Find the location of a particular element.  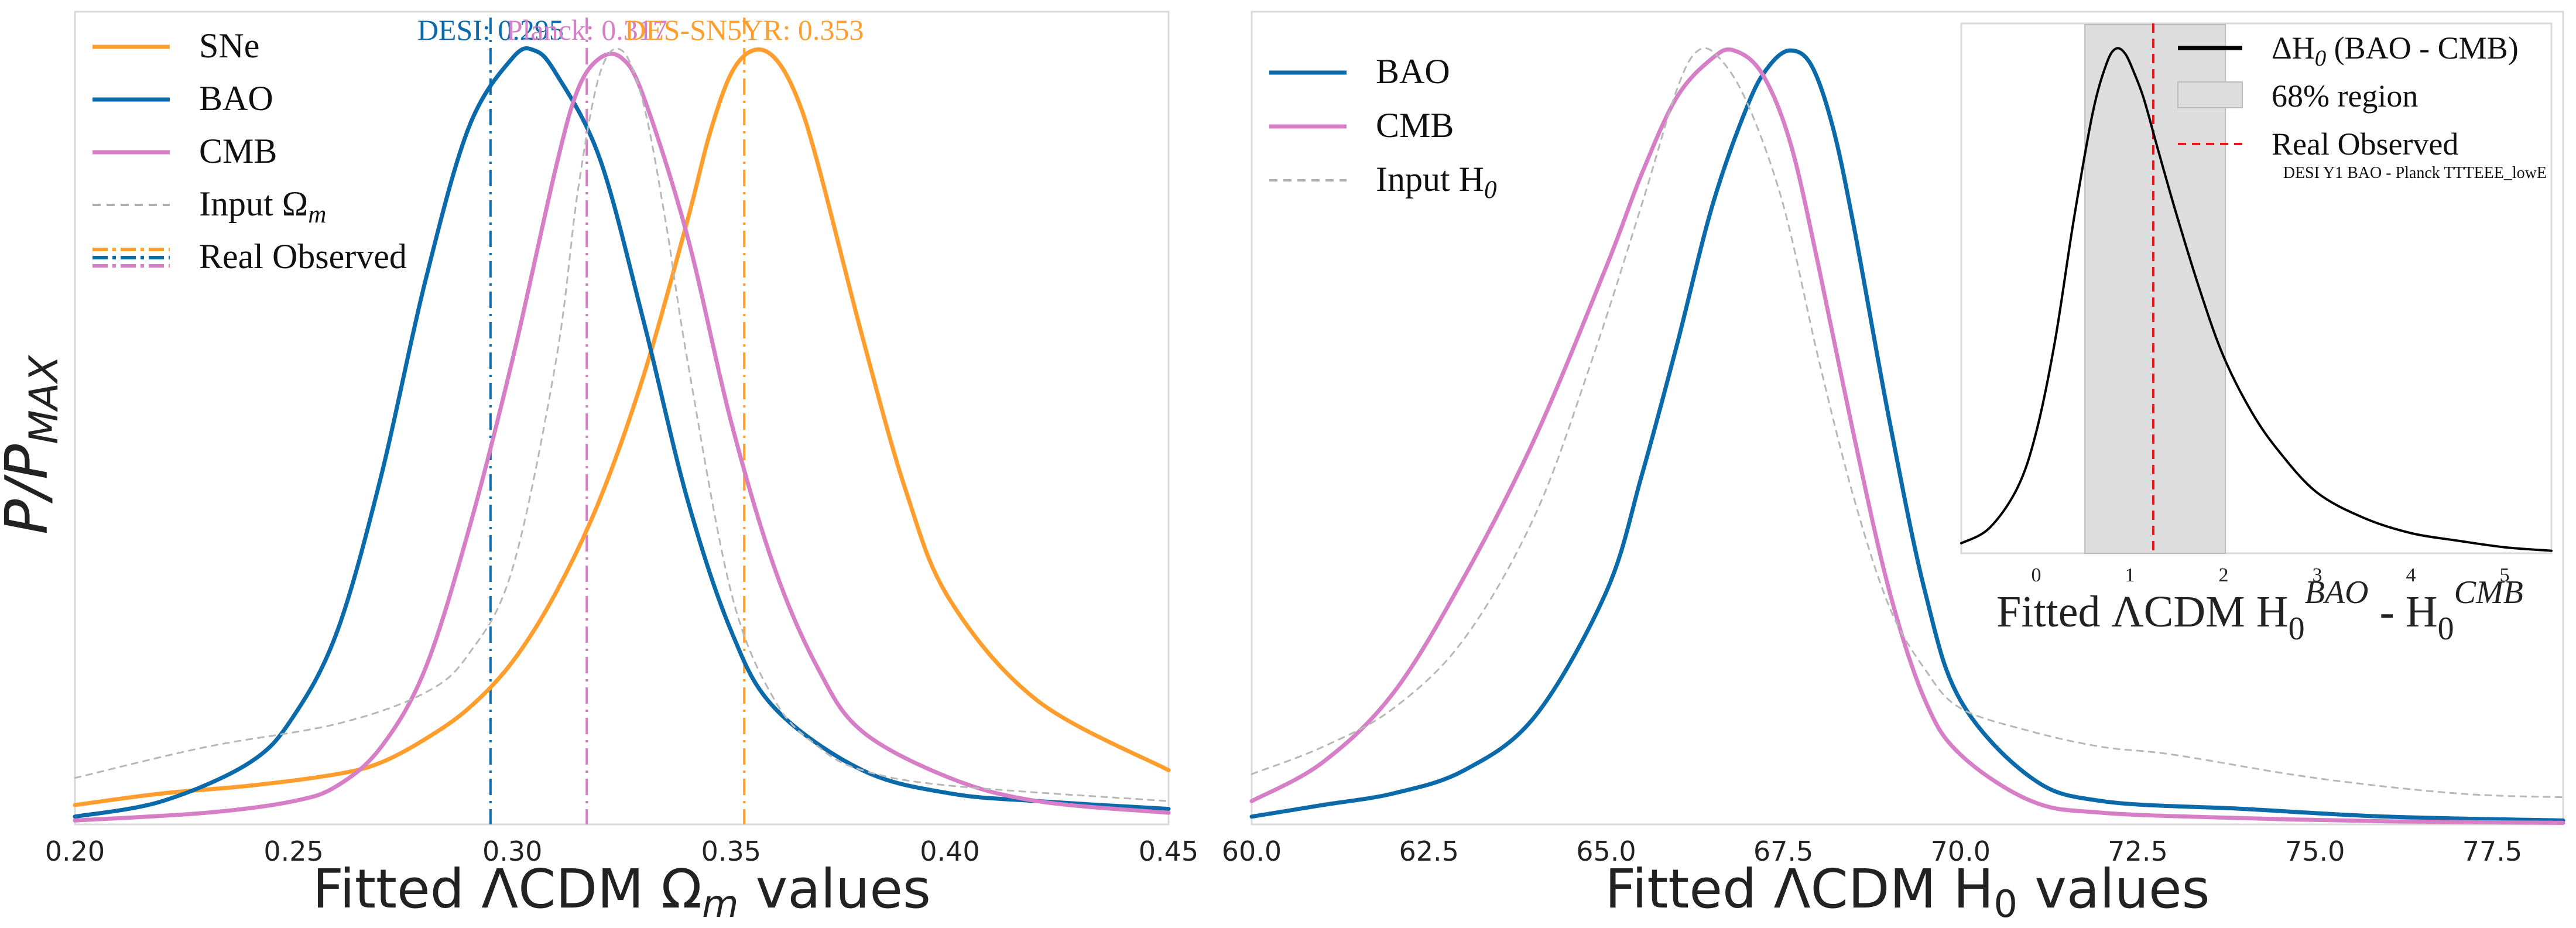

omega-m-xtick-label: 0.30 is located at coordinates (512, 851).